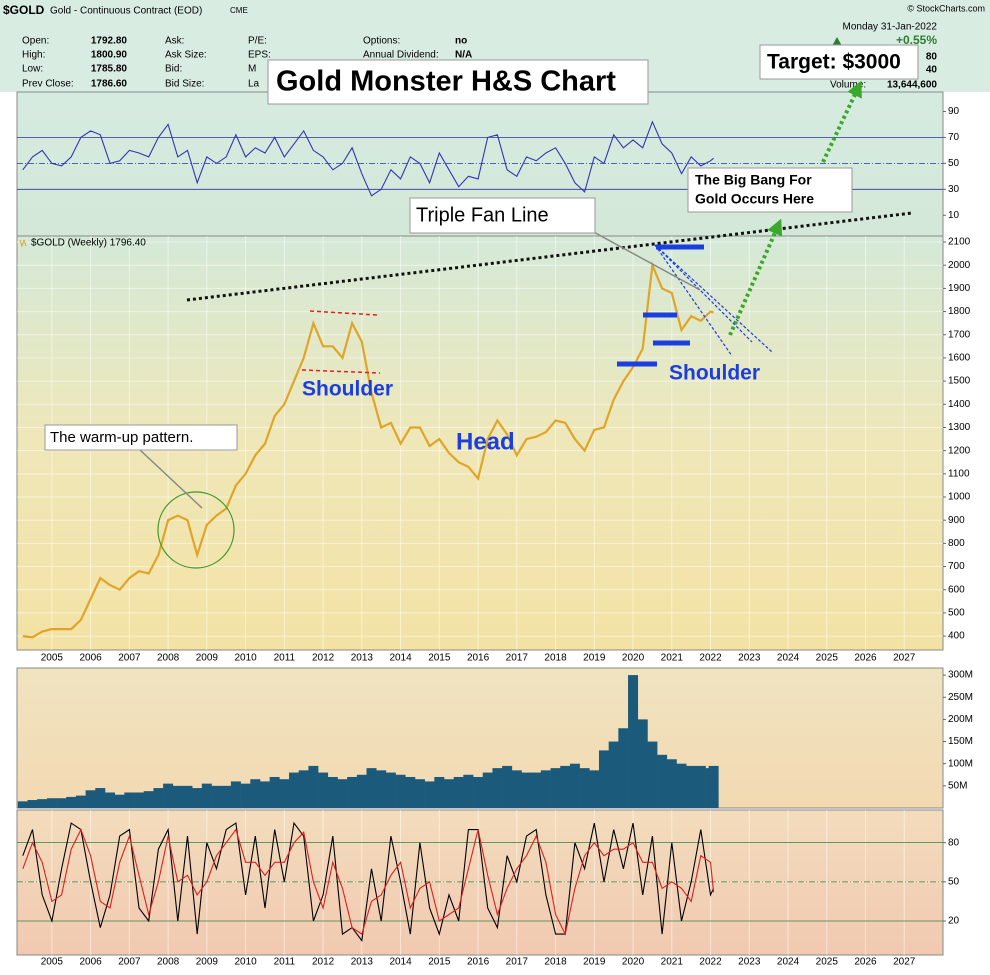 This screenshot has width=990, height=975. I want to click on title-box, so click(458, 82).